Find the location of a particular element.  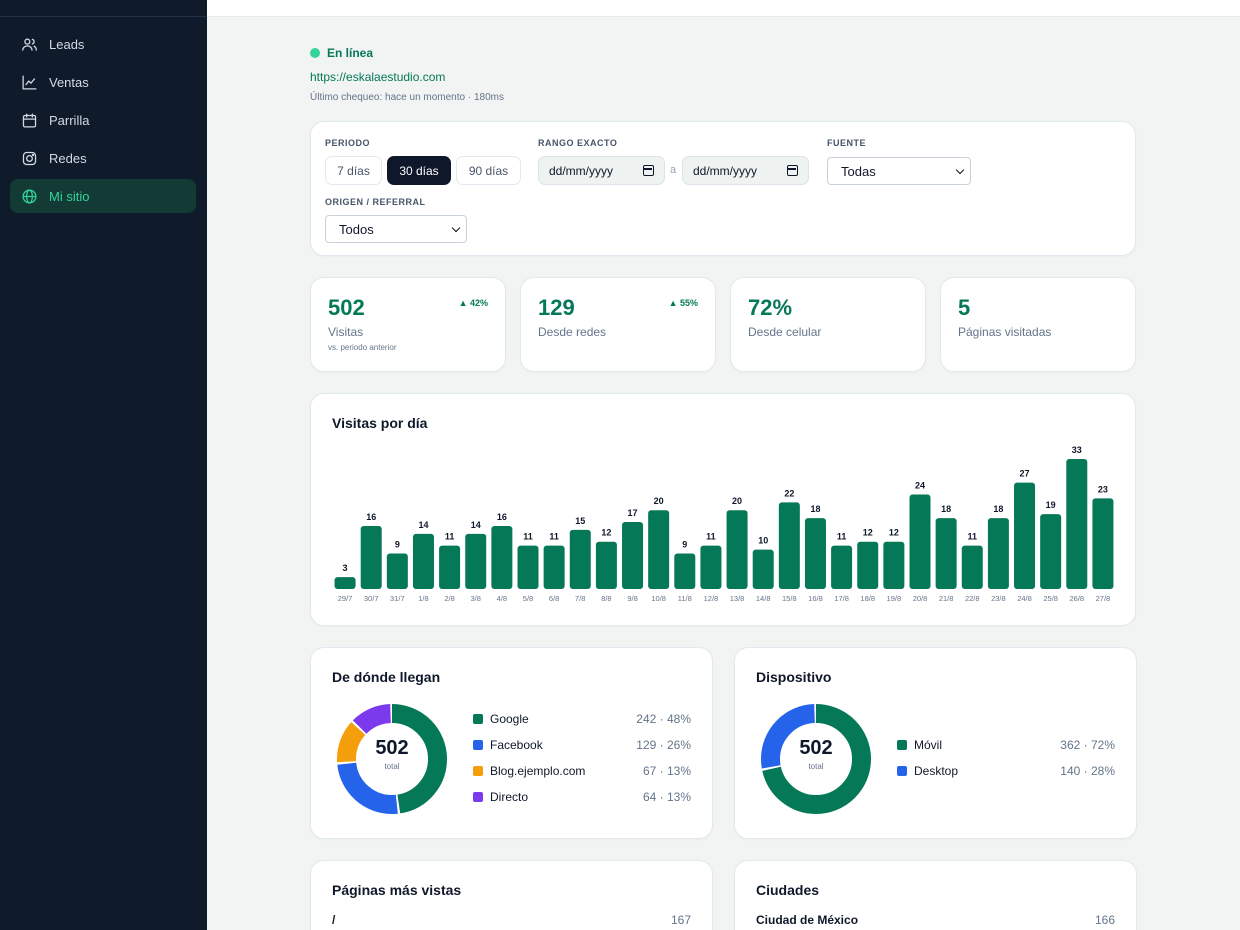

kpi-label: Páginas visitadas is located at coordinates (1005, 332).